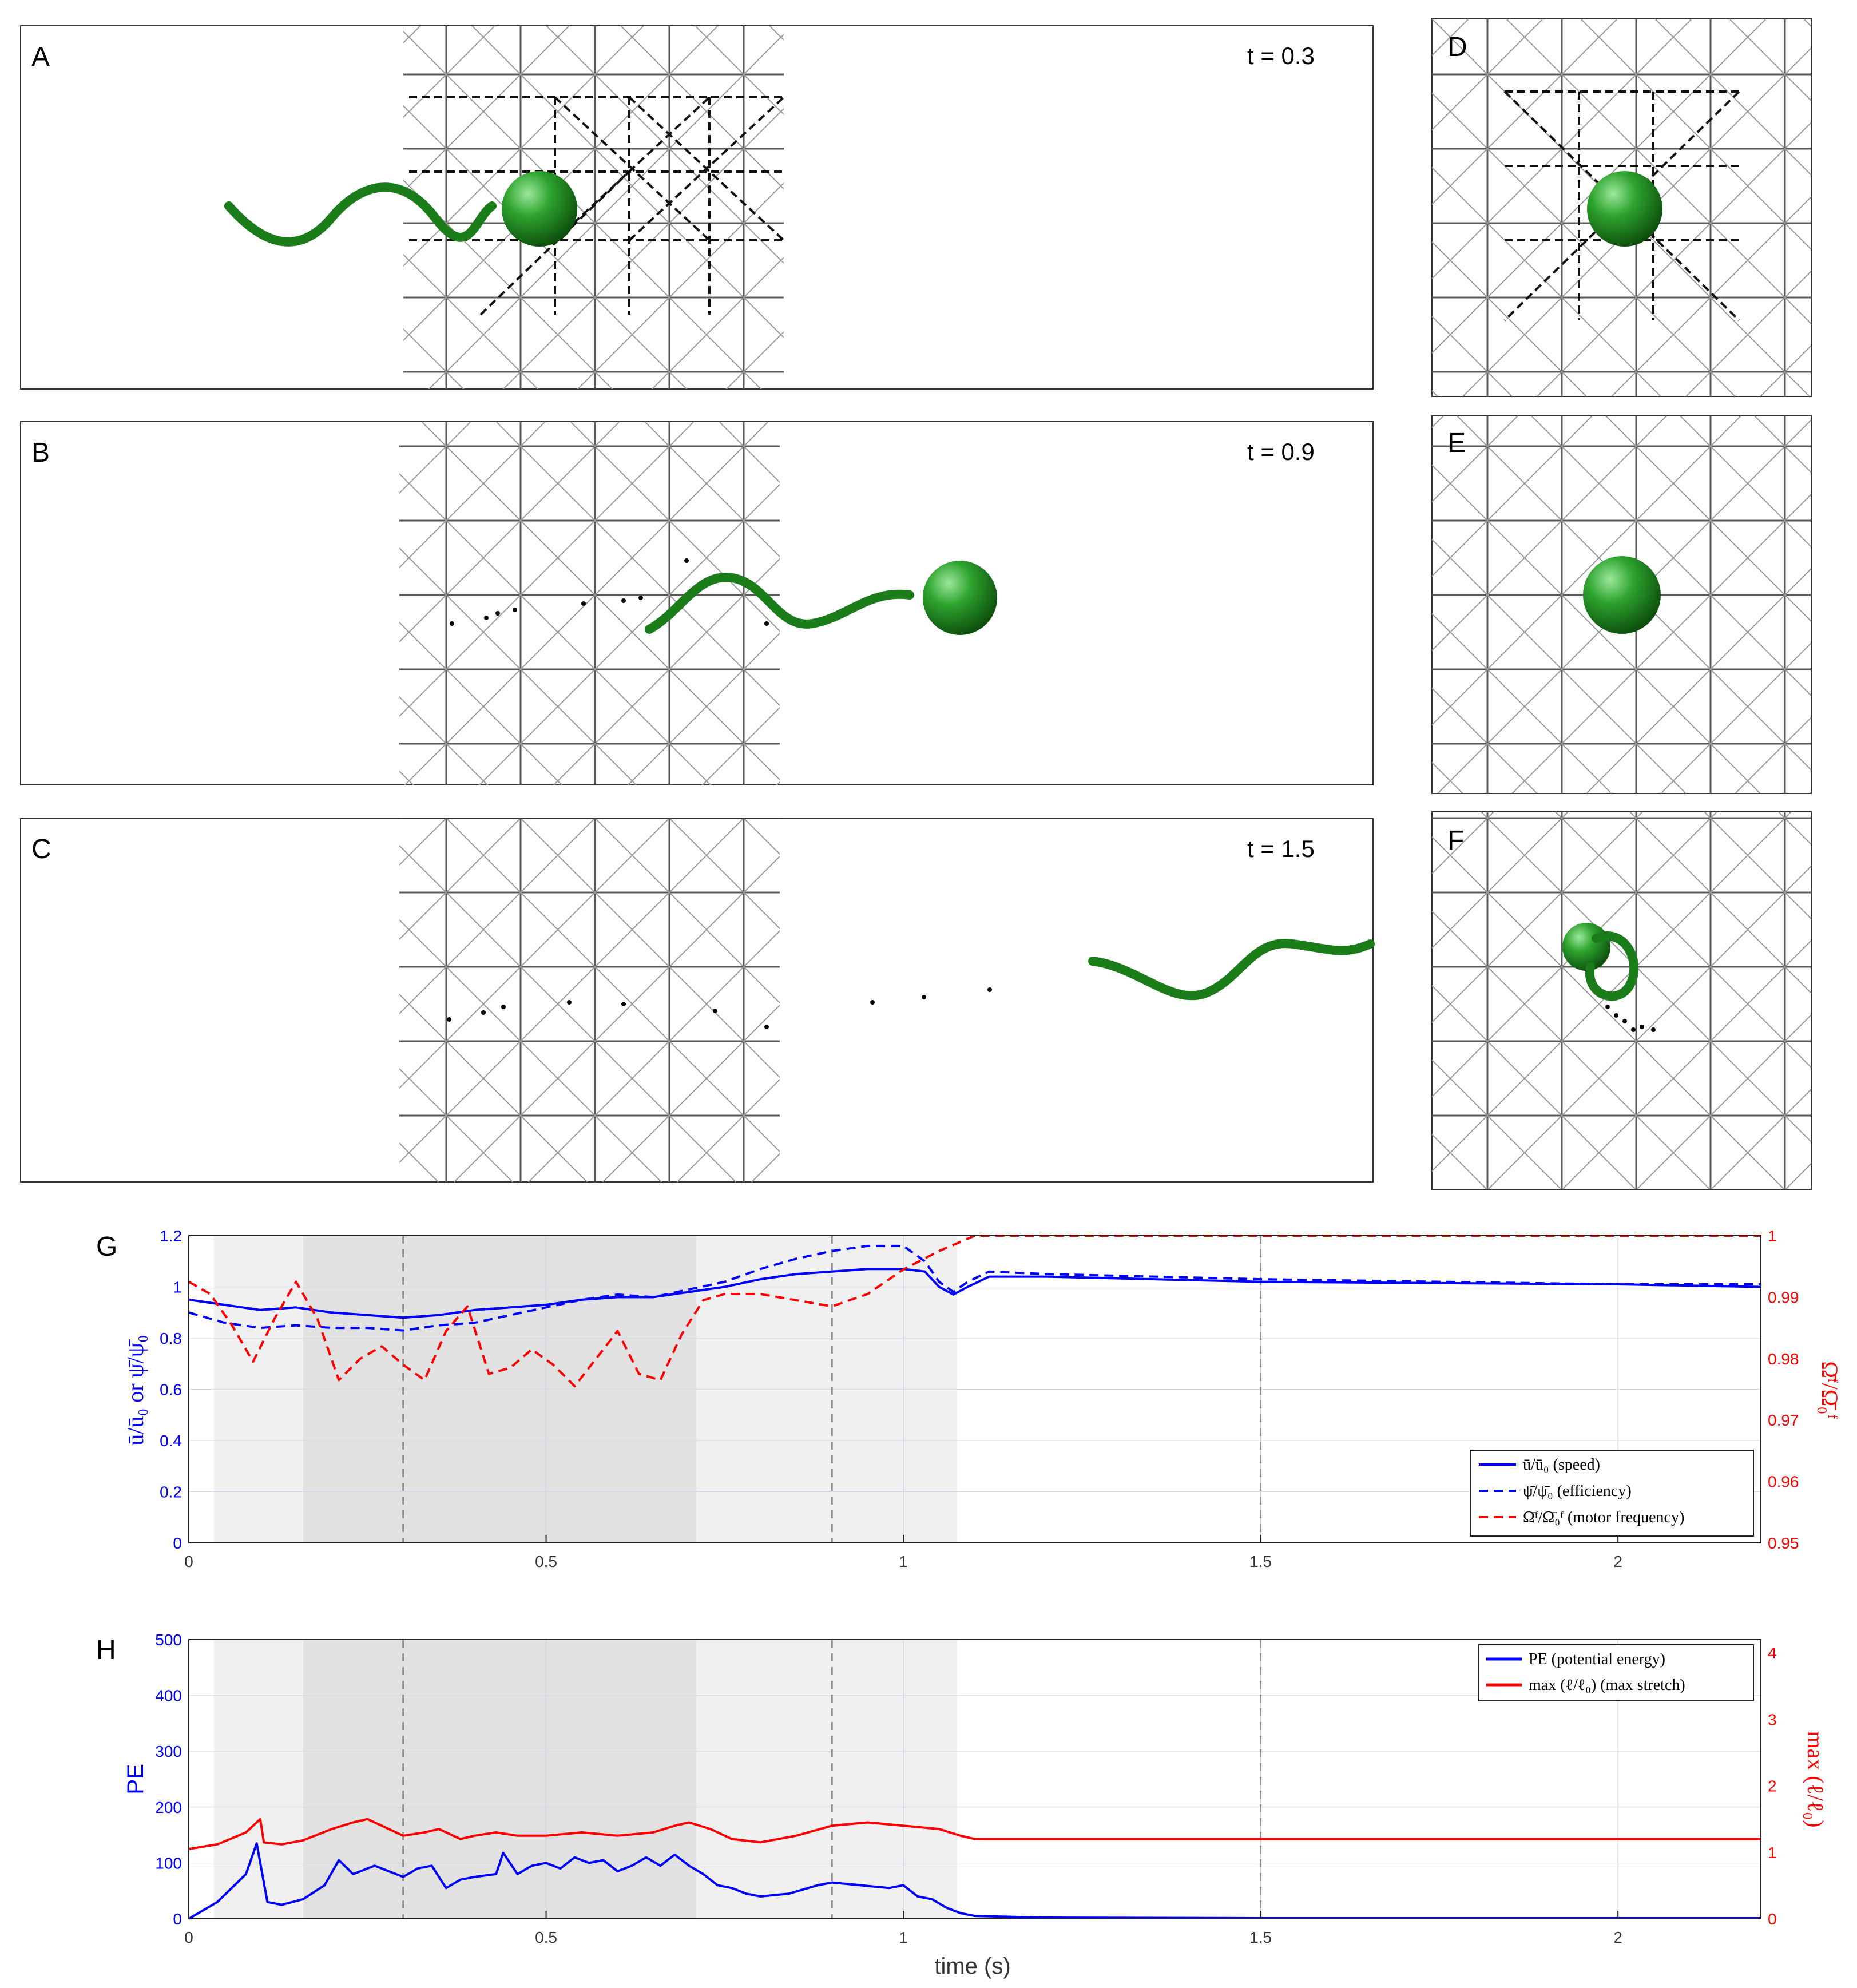  I want to click on y-tick-label-left-g-1: 0.2, so click(171, 1492).